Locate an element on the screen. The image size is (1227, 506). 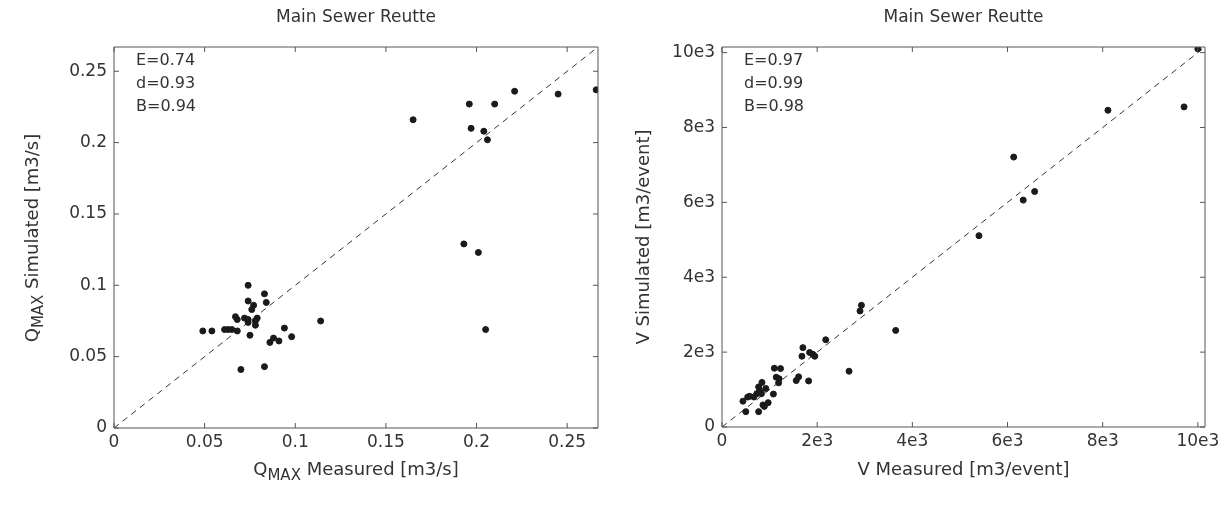
annotation: d=0.99 is located at coordinates (774, 83).